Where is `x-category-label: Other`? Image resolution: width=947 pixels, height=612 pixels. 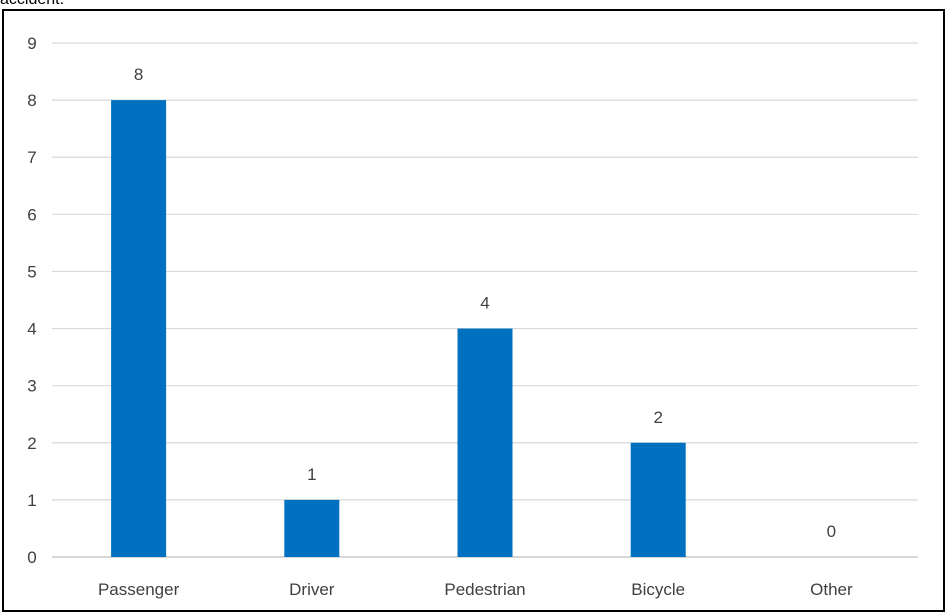 x-category-label: Other is located at coordinates (831, 589).